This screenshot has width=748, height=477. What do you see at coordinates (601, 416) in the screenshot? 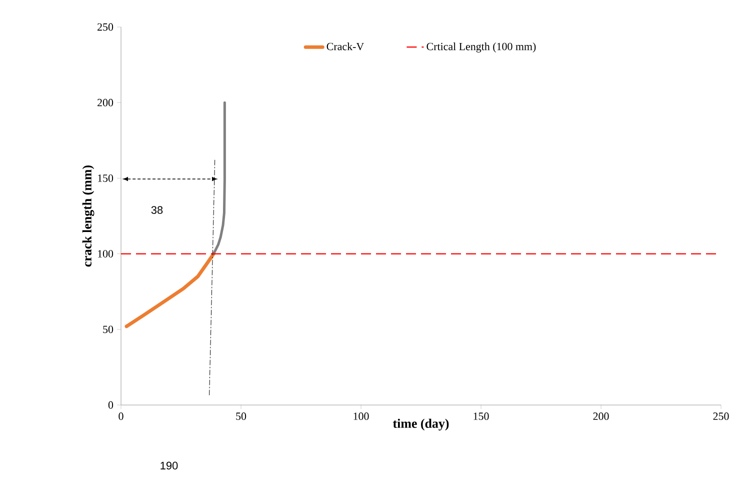
I see `x-tick-label: 200` at bounding box center [601, 416].